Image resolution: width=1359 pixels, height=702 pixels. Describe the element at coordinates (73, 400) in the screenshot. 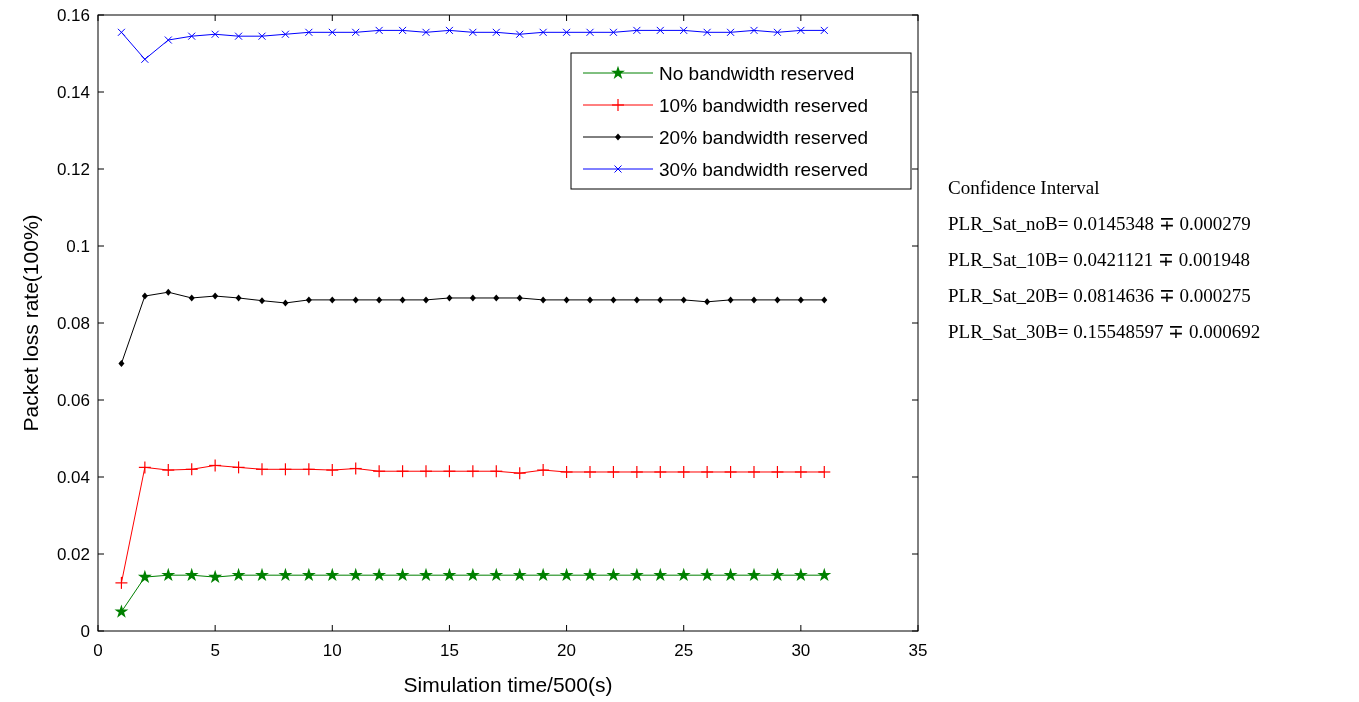

I see `y-tick-label: 0.06` at that location.